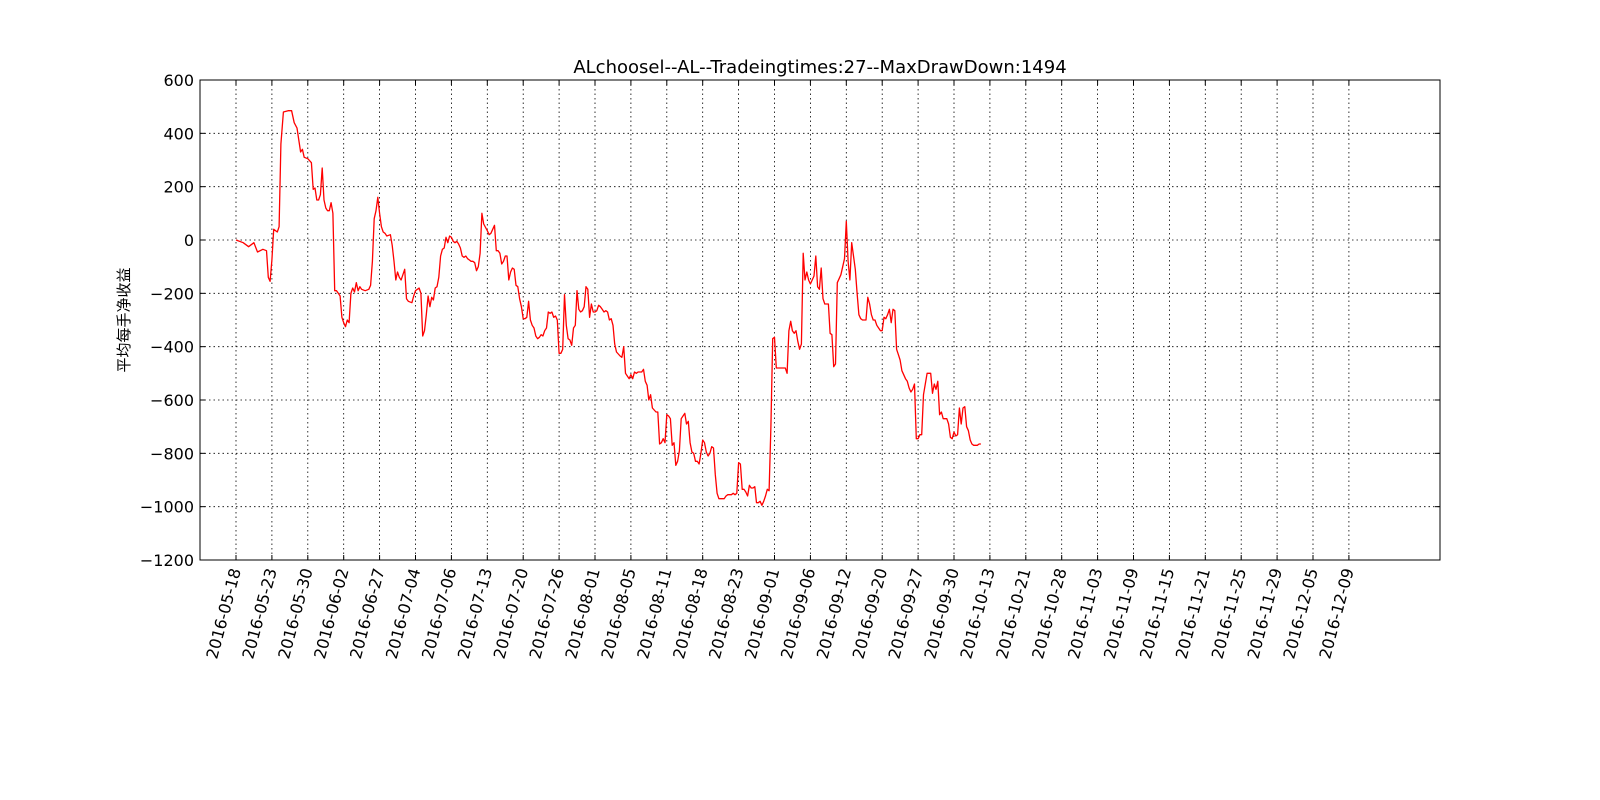  What do you see at coordinates (178, 80) in the screenshot?
I see `y-tick-label: 600` at bounding box center [178, 80].